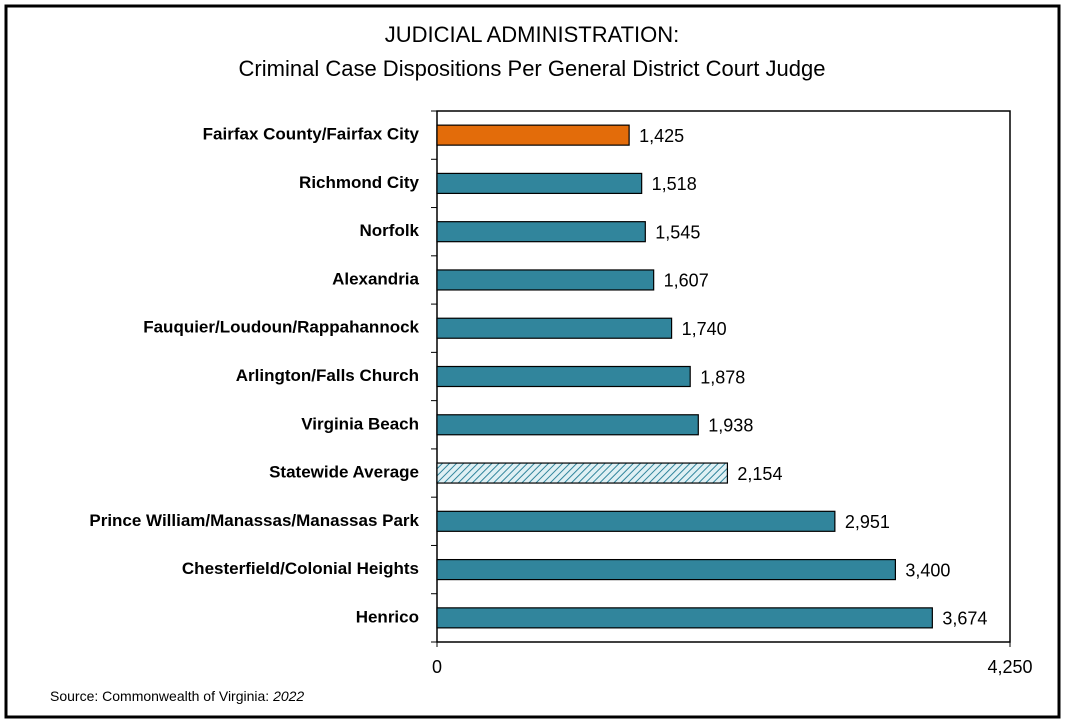 This screenshot has width=1065, height=723. I want to click on source-year: 2022, so click(288, 696).